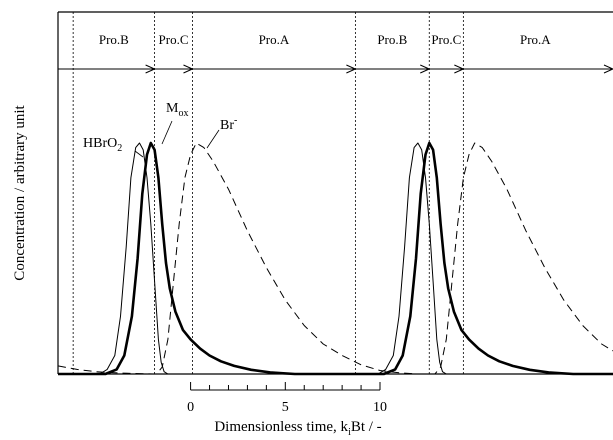 The image size is (613, 440). What do you see at coordinates (446, 39) in the screenshot?
I see `phase-label-4: Pro.C` at bounding box center [446, 39].